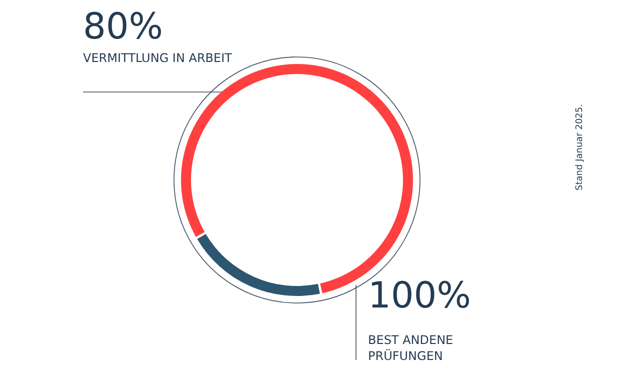  Describe the element at coordinates (412, 348) in the screenshot. I see `text: BEST ANDENE PRÜFUNGEN` at that location.